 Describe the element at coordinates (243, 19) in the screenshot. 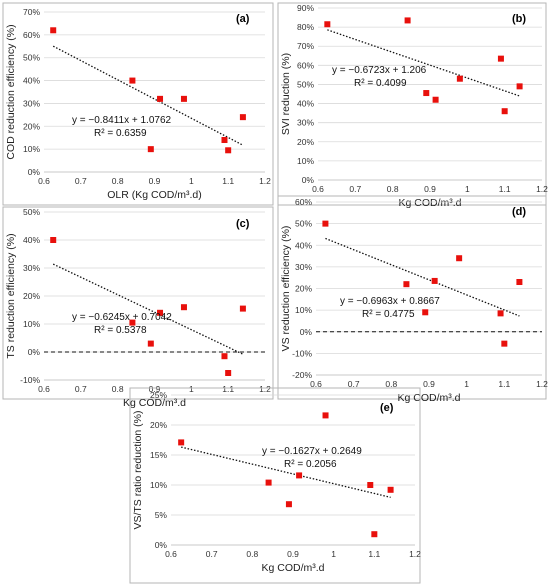

I see `panel-label: (a)` at that location.